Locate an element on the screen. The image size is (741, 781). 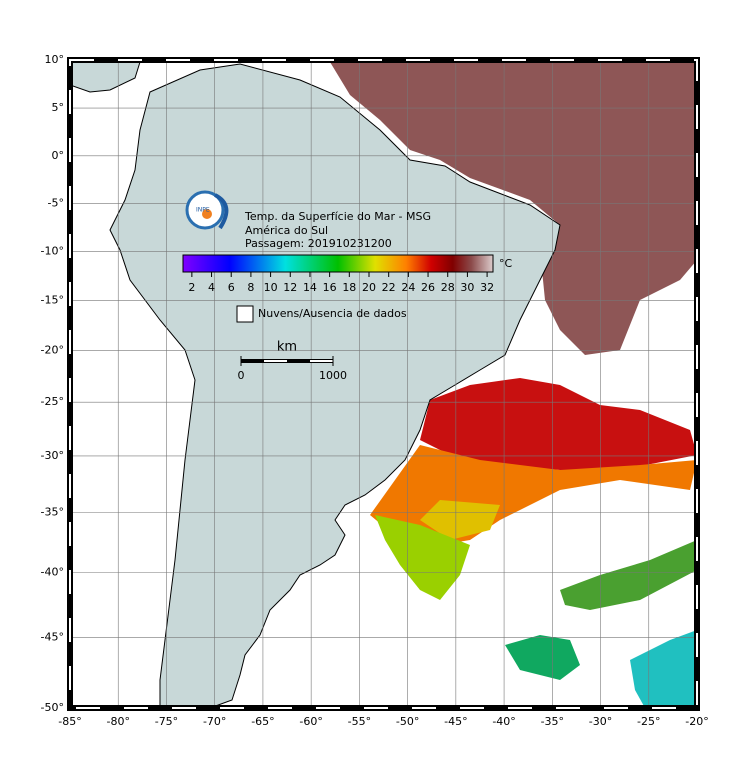
logo-swirl is located at coordinates (221, 211).